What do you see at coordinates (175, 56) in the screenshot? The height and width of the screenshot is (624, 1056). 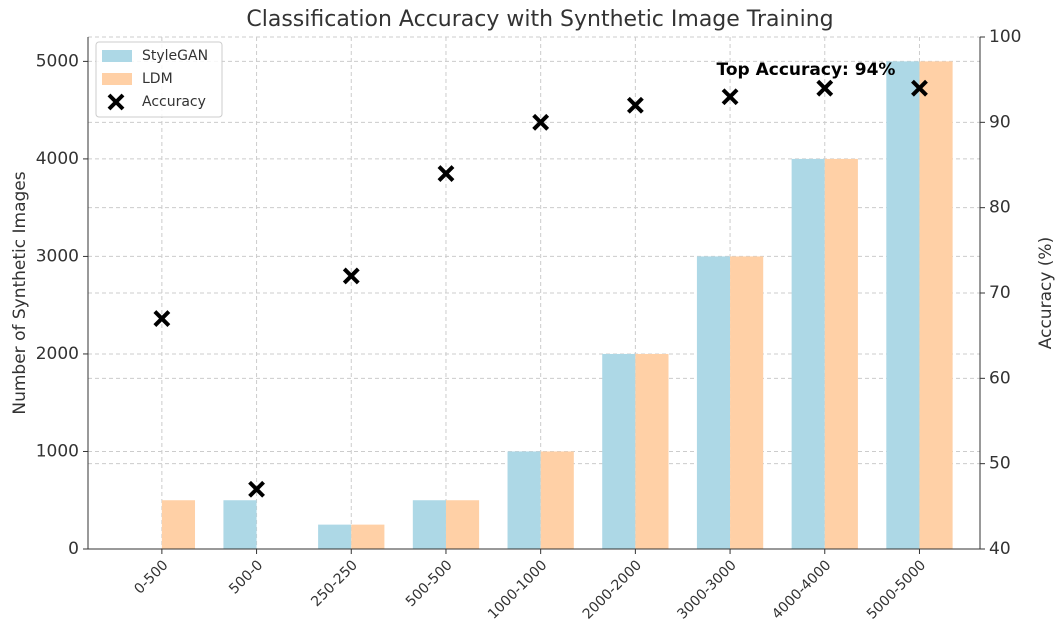 I see `legend-label: StyleGAN` at bounding box center [175, 56].